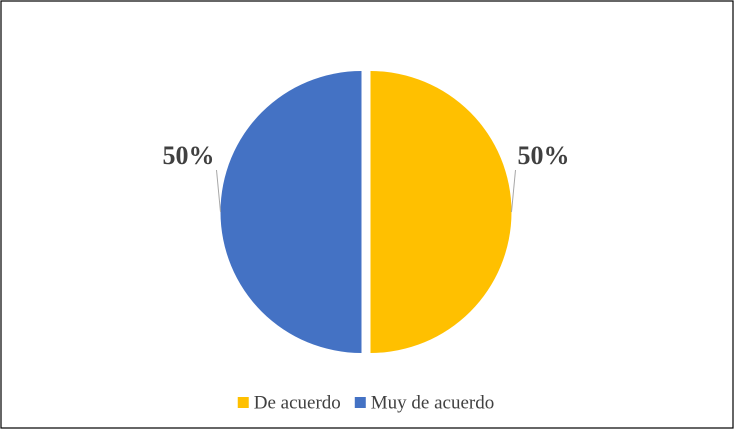 This screenshot has width=735, height=430. What do you see at coordinates (432, 402) in the screenshot?
I see `legend-label: Muy de acuerdo` at bounding box center [432, 402].